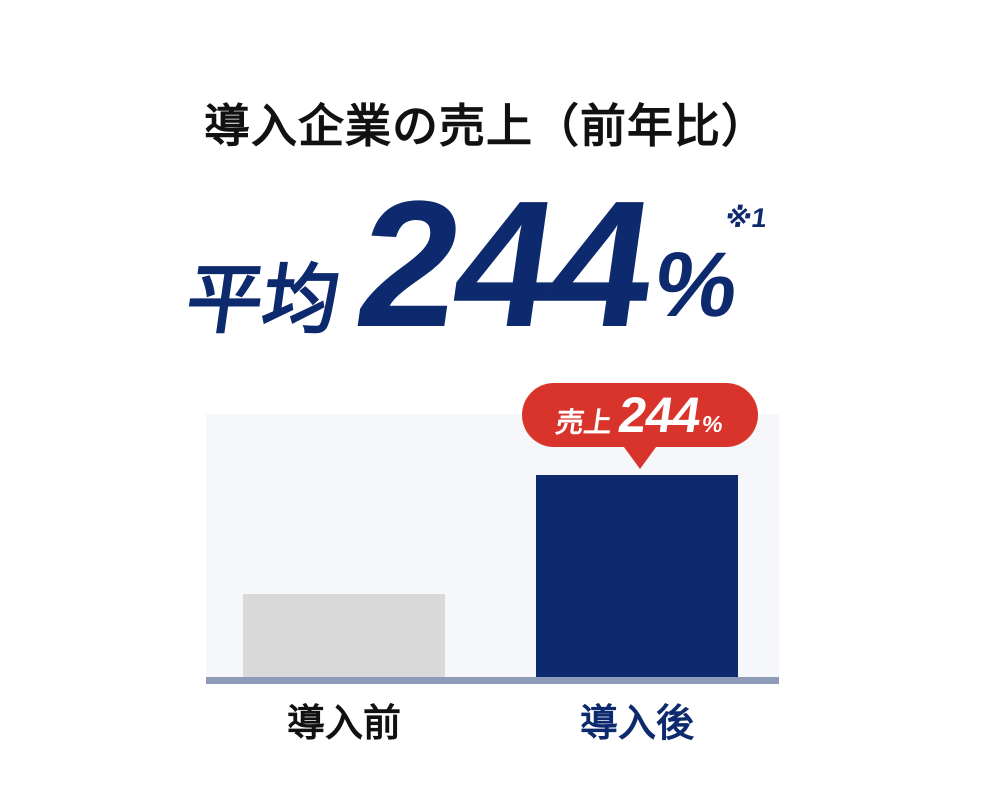 This screenshot has height=810, width=981. I want to click on stat-unit: %, so click(696, 285).